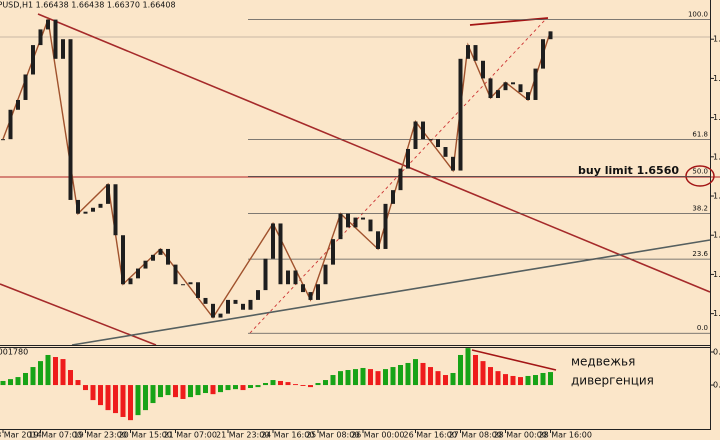 The height and width of the screenshot is (440, 720). I want to click on y-tick-label: 1.6570, so click(716, 156).